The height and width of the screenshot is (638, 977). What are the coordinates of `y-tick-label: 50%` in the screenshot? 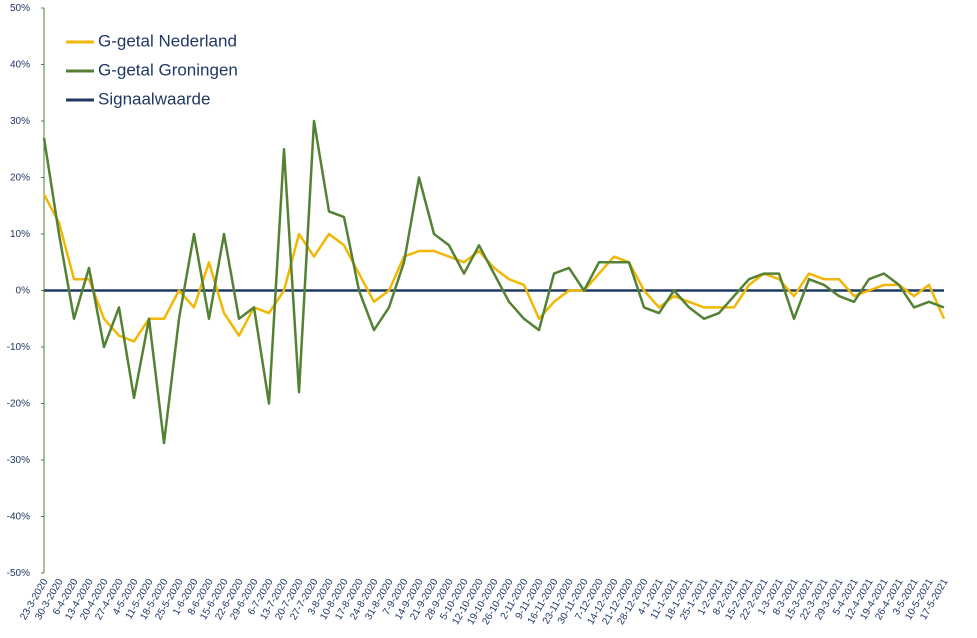 It's located at (20, 8).